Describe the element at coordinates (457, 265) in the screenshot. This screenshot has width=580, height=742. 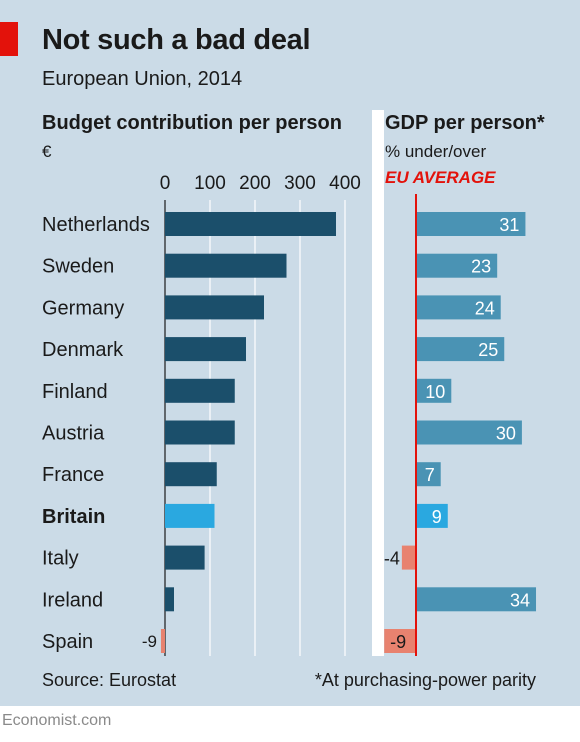
I see `gdp-bar-sweden` at that location.